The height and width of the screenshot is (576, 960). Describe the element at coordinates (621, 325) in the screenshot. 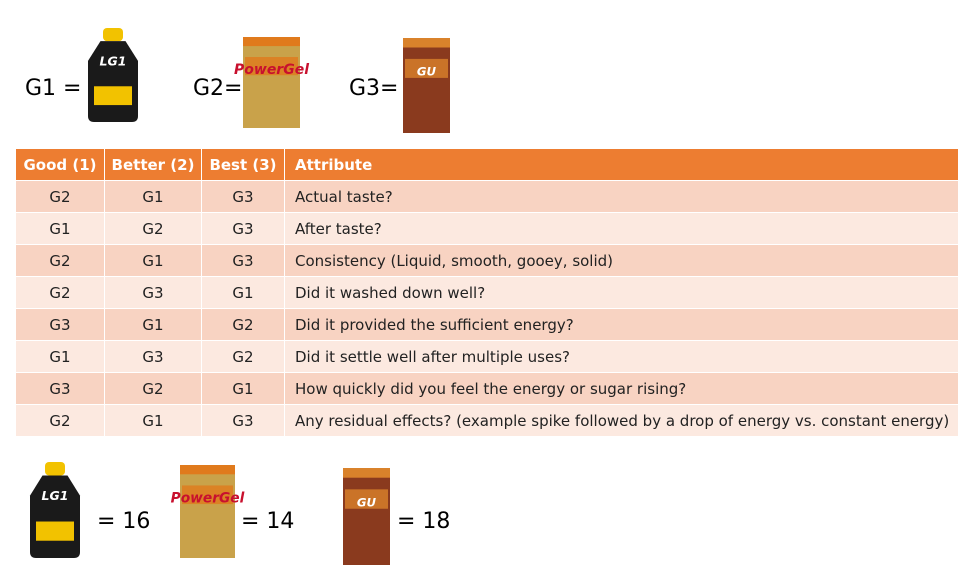

I see `attribute-cell: Did it provided the sufficient energy?` at that location.